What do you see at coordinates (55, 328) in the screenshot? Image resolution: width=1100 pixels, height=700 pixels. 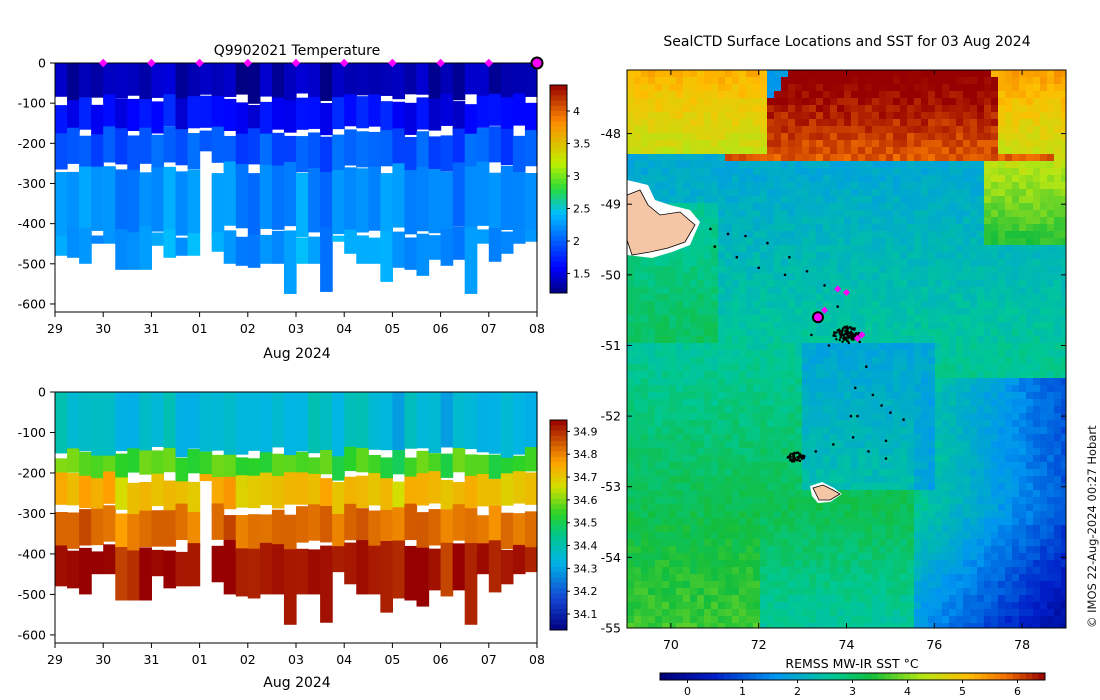 I see `x-tick-label: 29` at bounding box center [55, 328].